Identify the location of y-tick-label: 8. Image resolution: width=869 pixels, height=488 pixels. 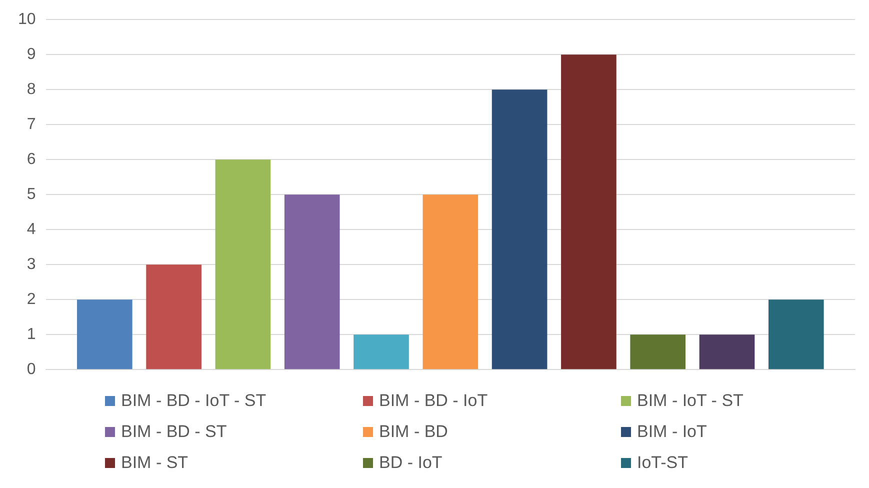
(31, 89).